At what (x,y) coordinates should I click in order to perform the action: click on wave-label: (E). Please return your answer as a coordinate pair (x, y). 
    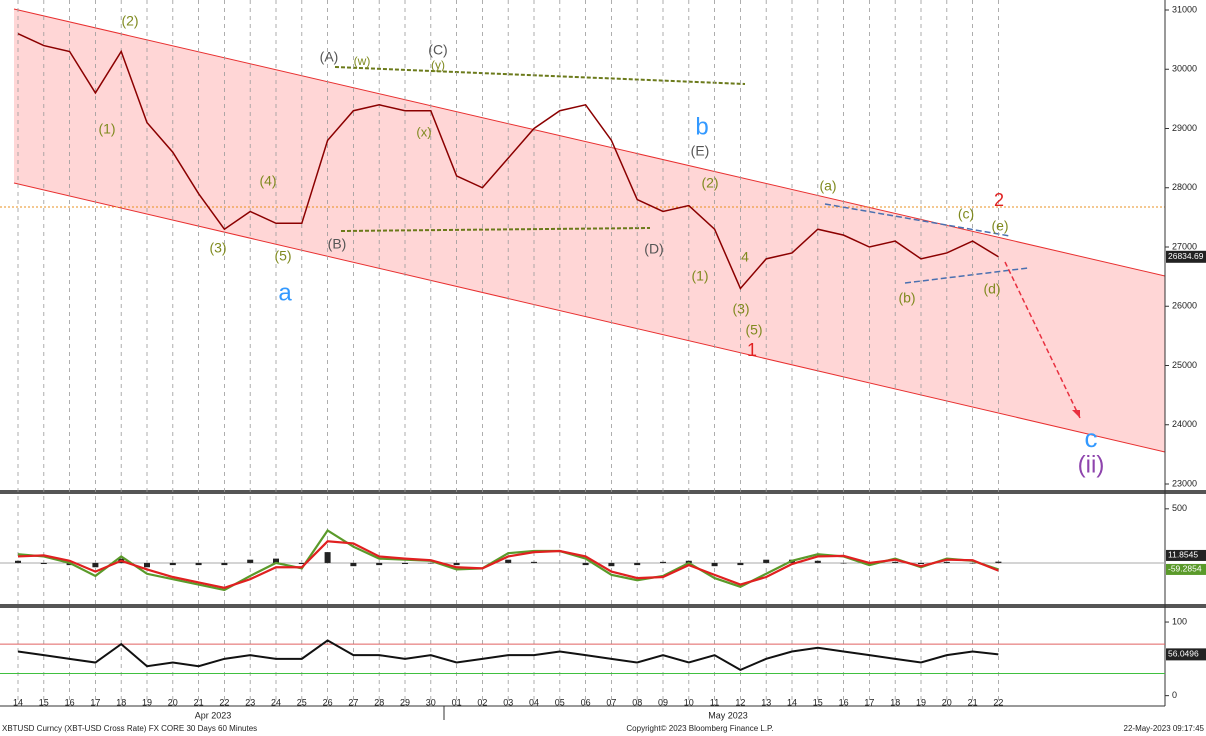
    Looking at the image, I should click on (700, 151).